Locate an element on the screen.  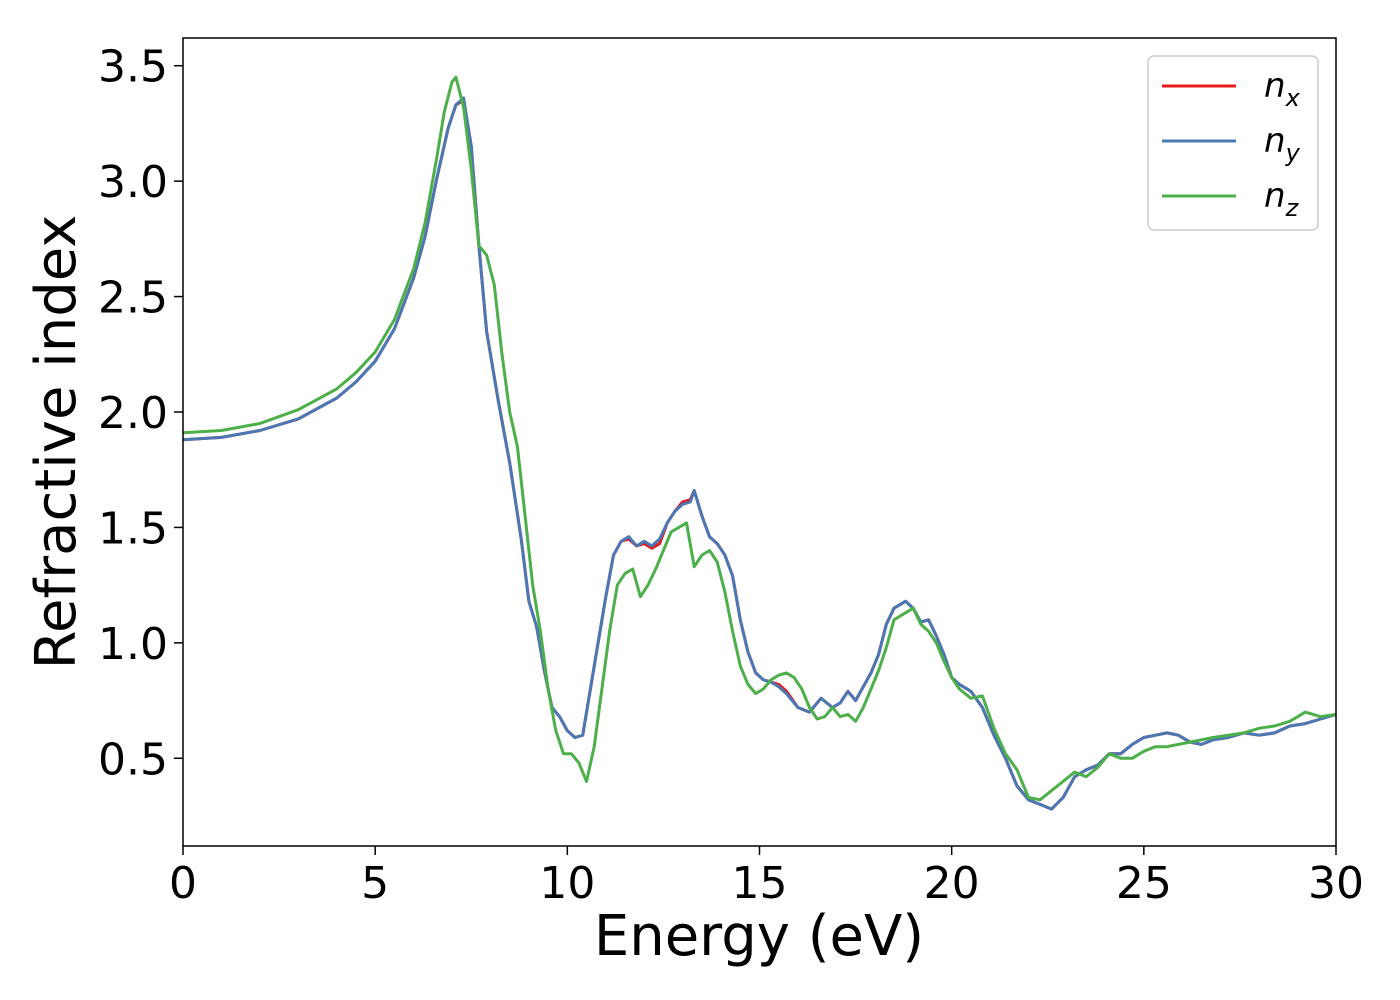
x-tick-label: 20 is located at coordinates (952, 883).